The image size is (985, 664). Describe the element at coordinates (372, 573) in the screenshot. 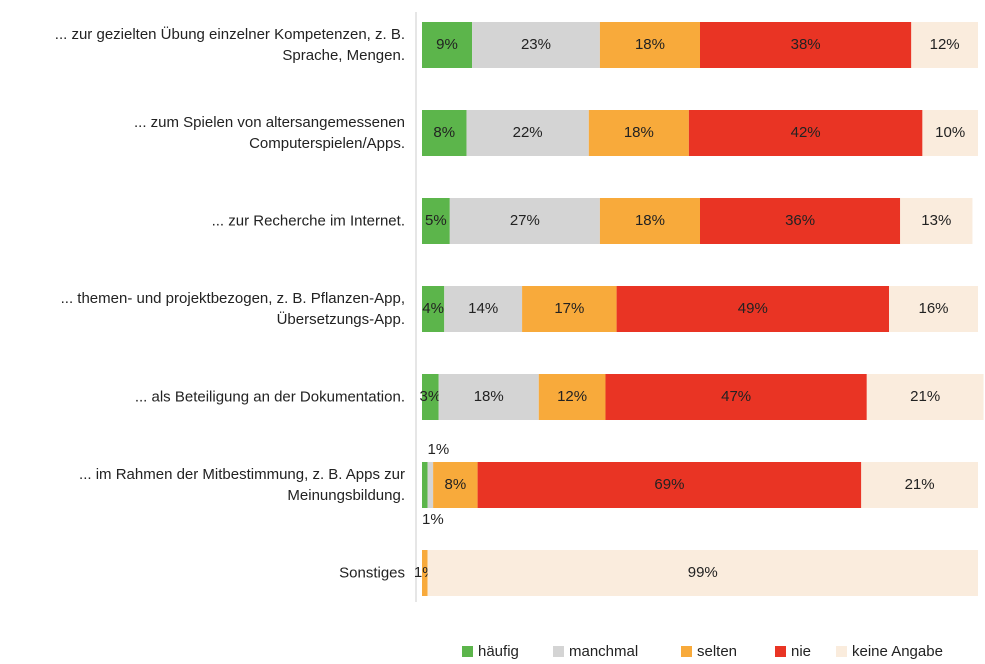

I see `category-label: Sonstiges` at that location.